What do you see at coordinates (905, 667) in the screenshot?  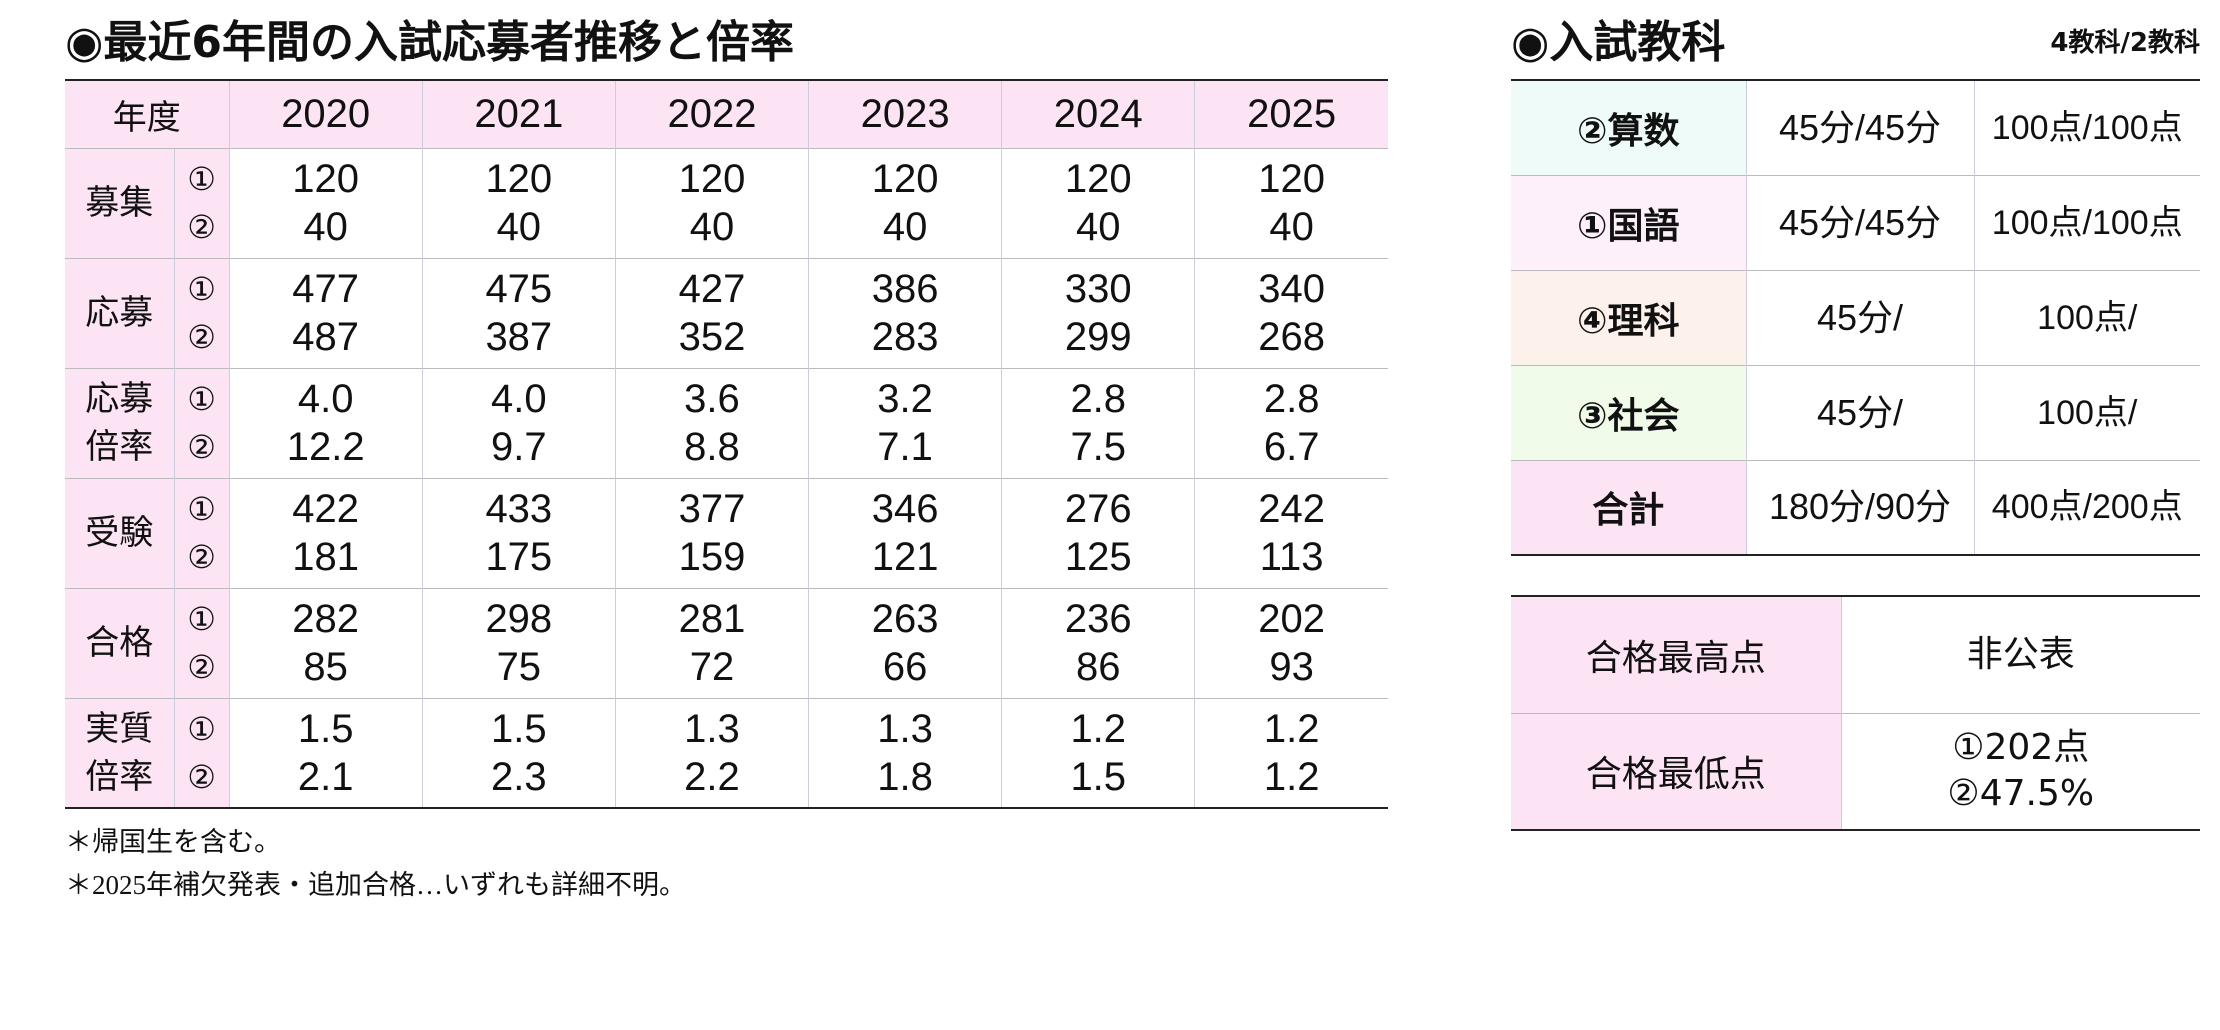 I see `value: 66` at bounding box center [905, 667].